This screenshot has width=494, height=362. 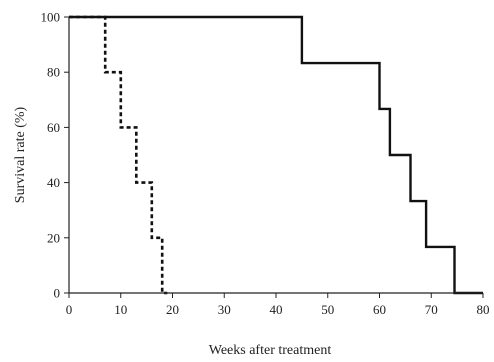 What do you see at coordinates (57, 293) in the screenshot?
I see `y-tick-label: 0` at bounding box center [57, 293].